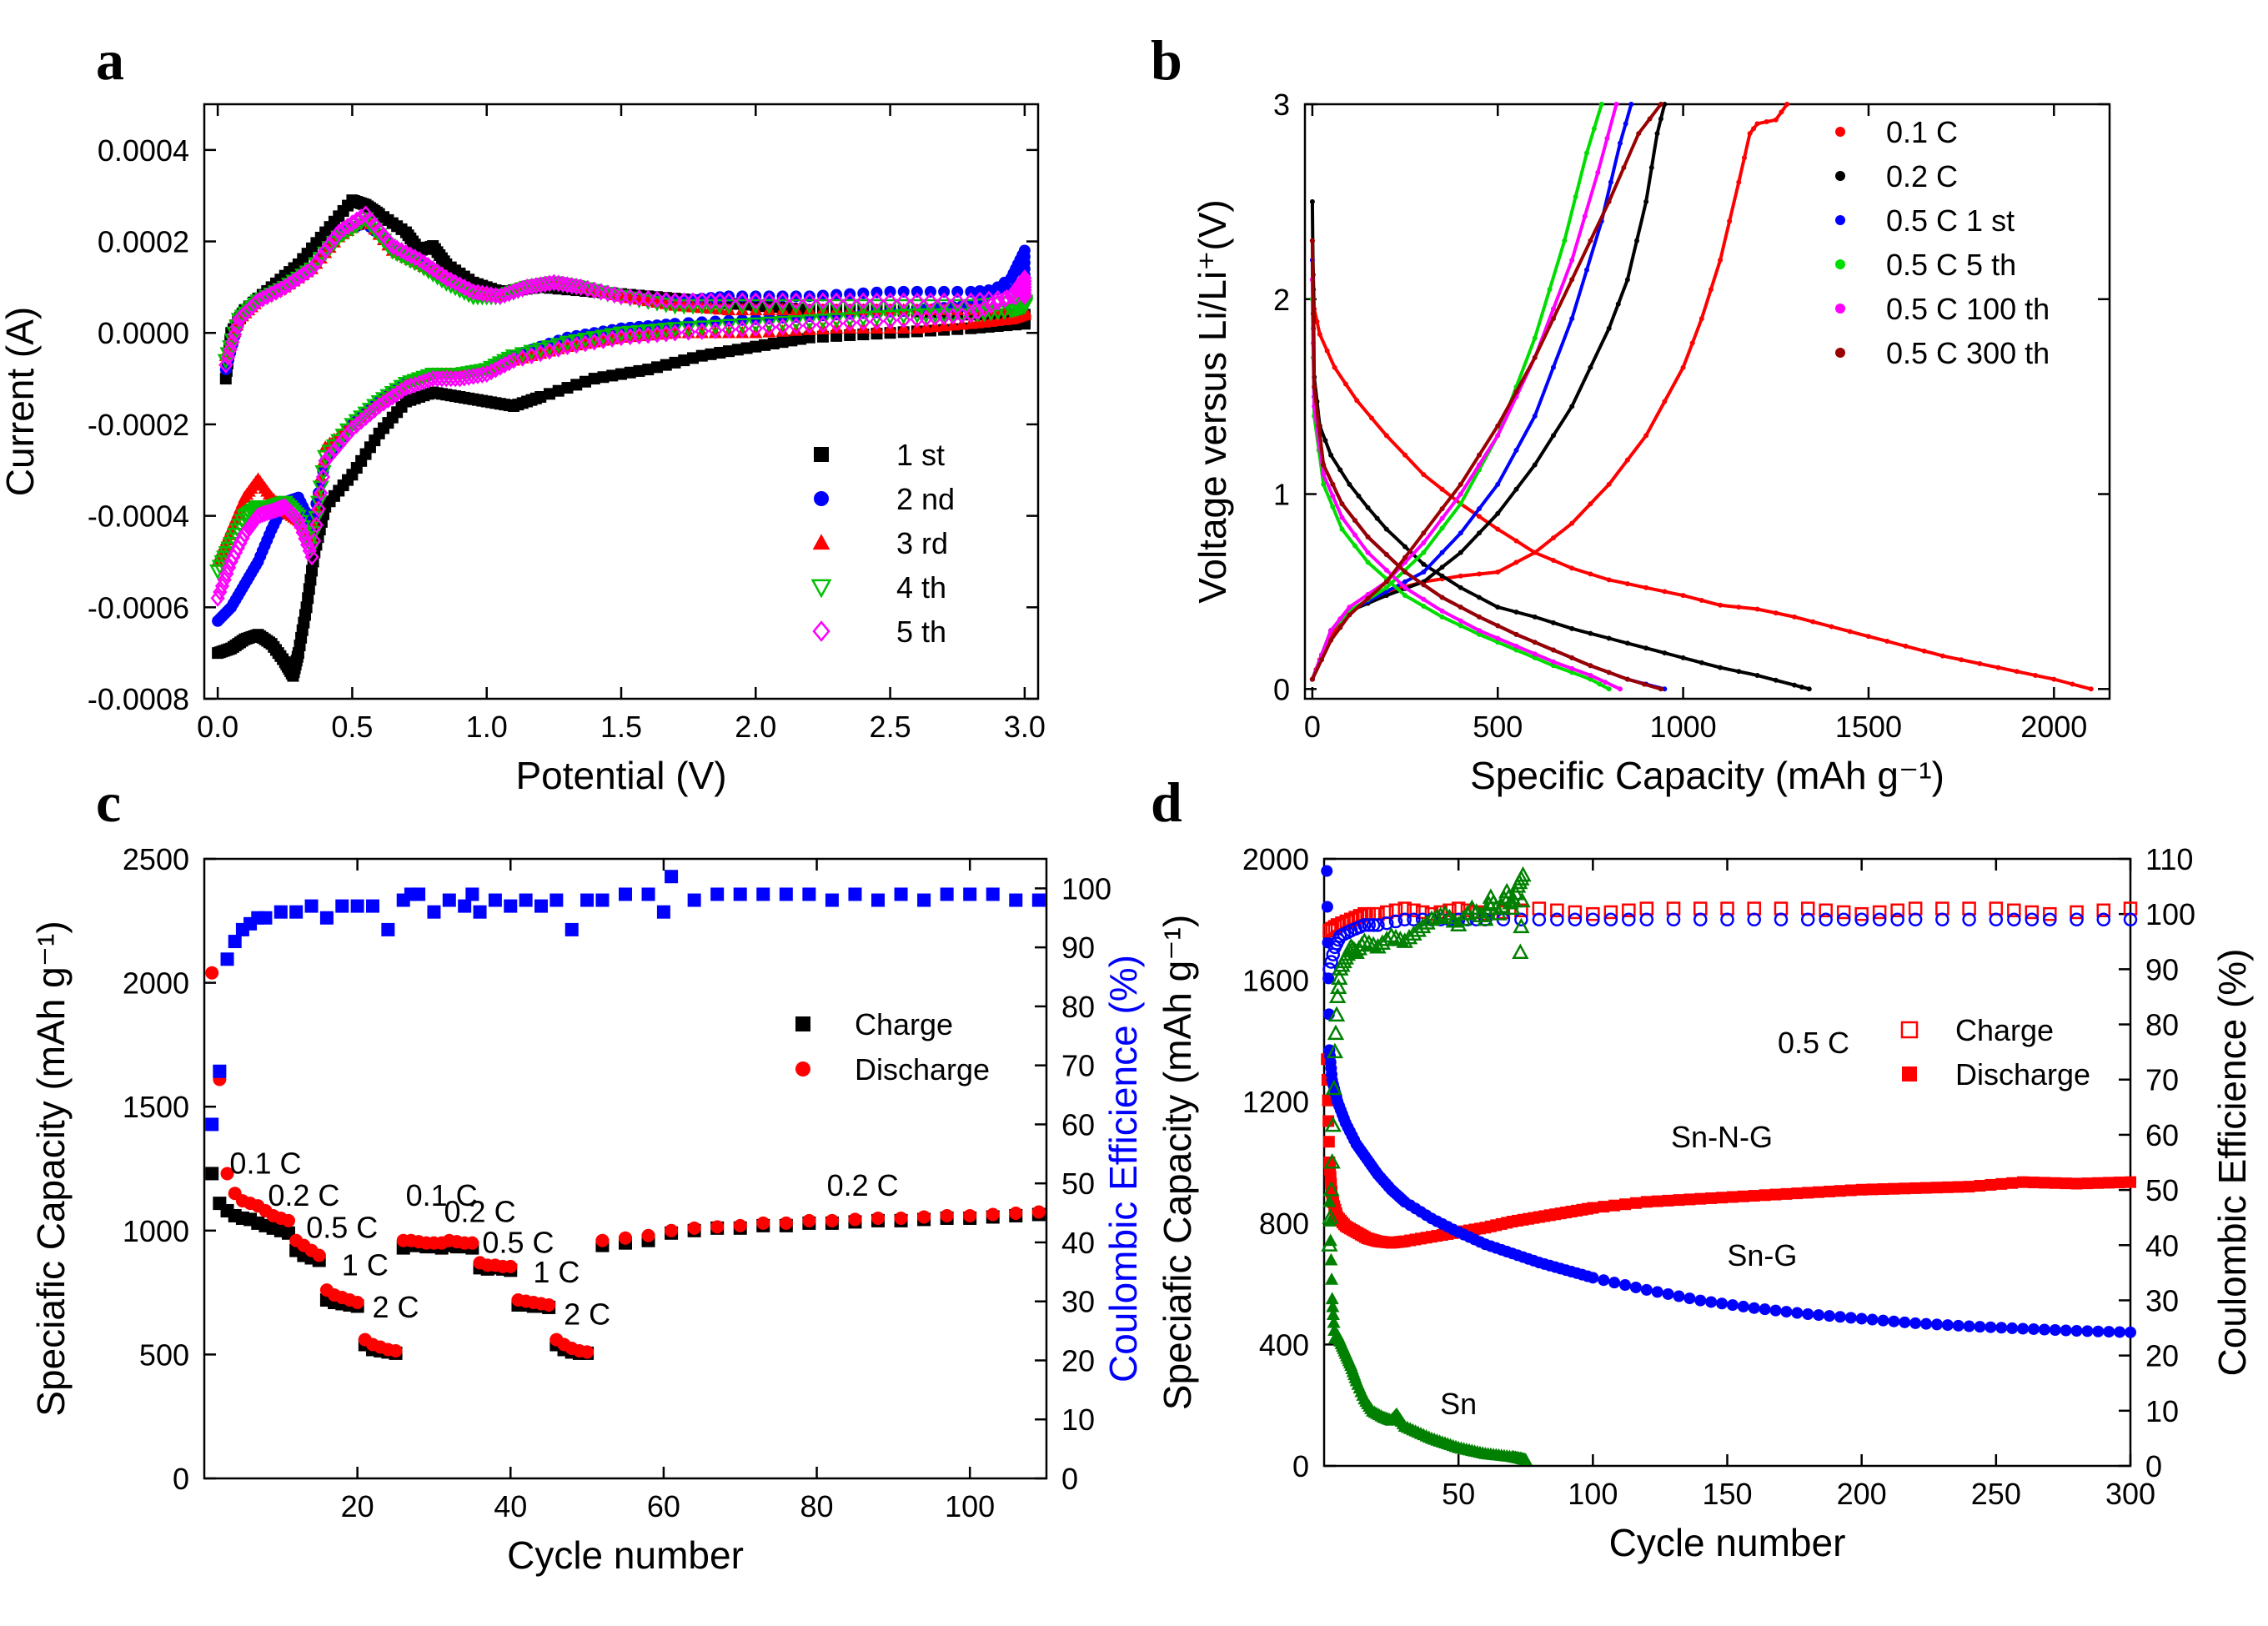 This screenshot has height=1626, width=2268. What do you see at coordinates (518, 1243) in the screenshot?
I see `rate-annotation: 0.5 C` at bounding box center [518, 1243].